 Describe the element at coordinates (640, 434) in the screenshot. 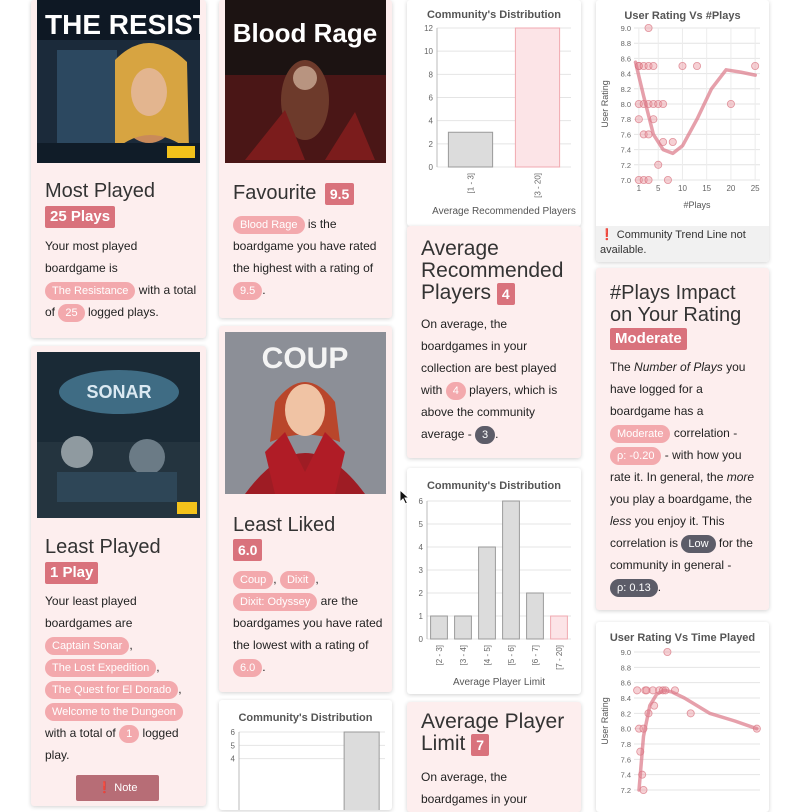

I see `correlation-level-pill: Moderate` at that location.